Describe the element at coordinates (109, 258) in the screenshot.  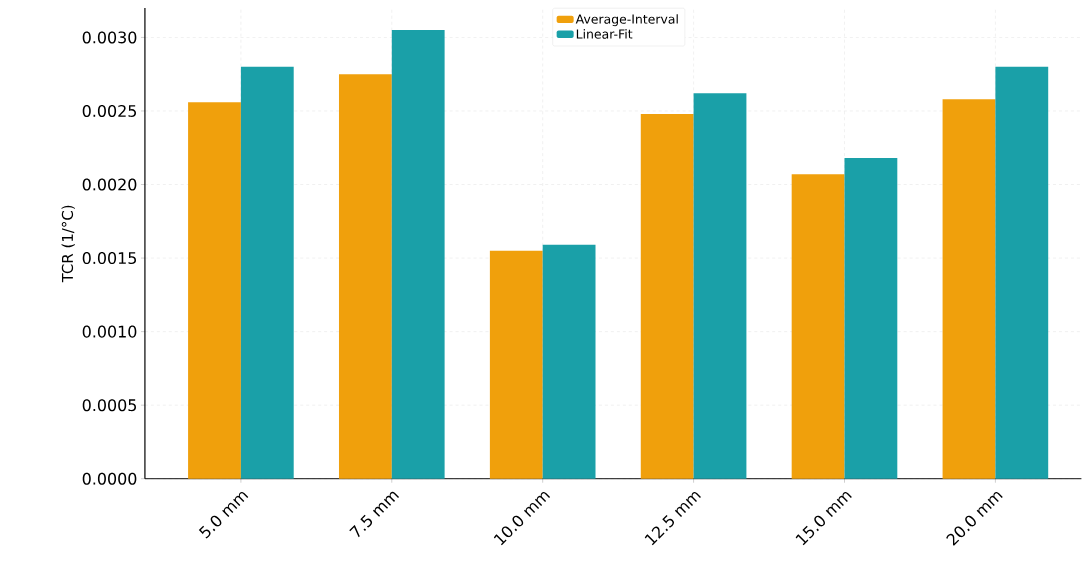
I see `y-tick-label: 0.0015` at that location.